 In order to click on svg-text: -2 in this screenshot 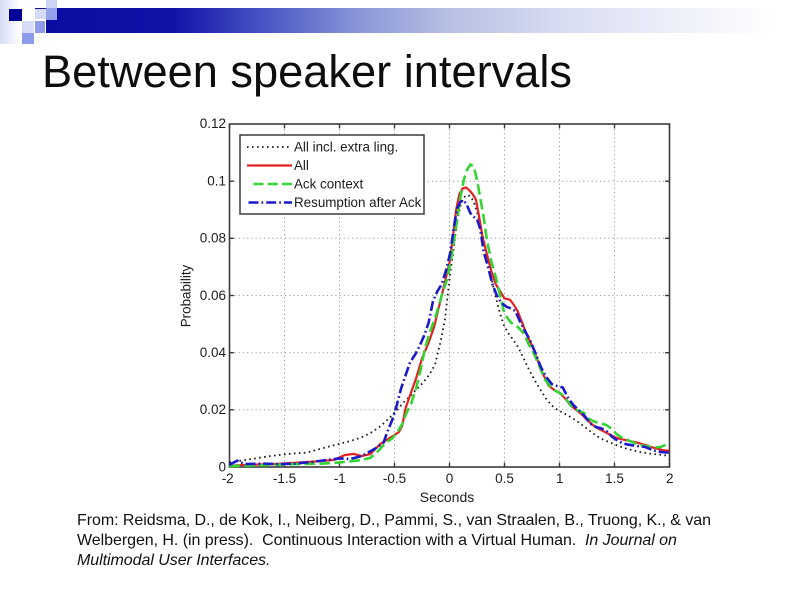, I will do `click(228, 478)`.